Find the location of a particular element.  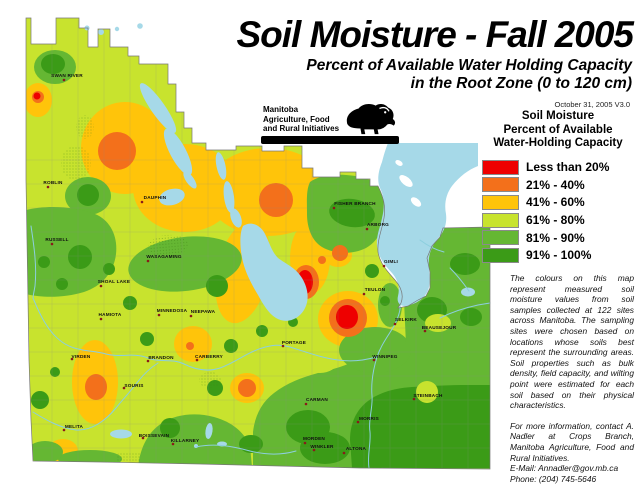

legend-row: 41% - 60% is located at coordinates (558, 203).